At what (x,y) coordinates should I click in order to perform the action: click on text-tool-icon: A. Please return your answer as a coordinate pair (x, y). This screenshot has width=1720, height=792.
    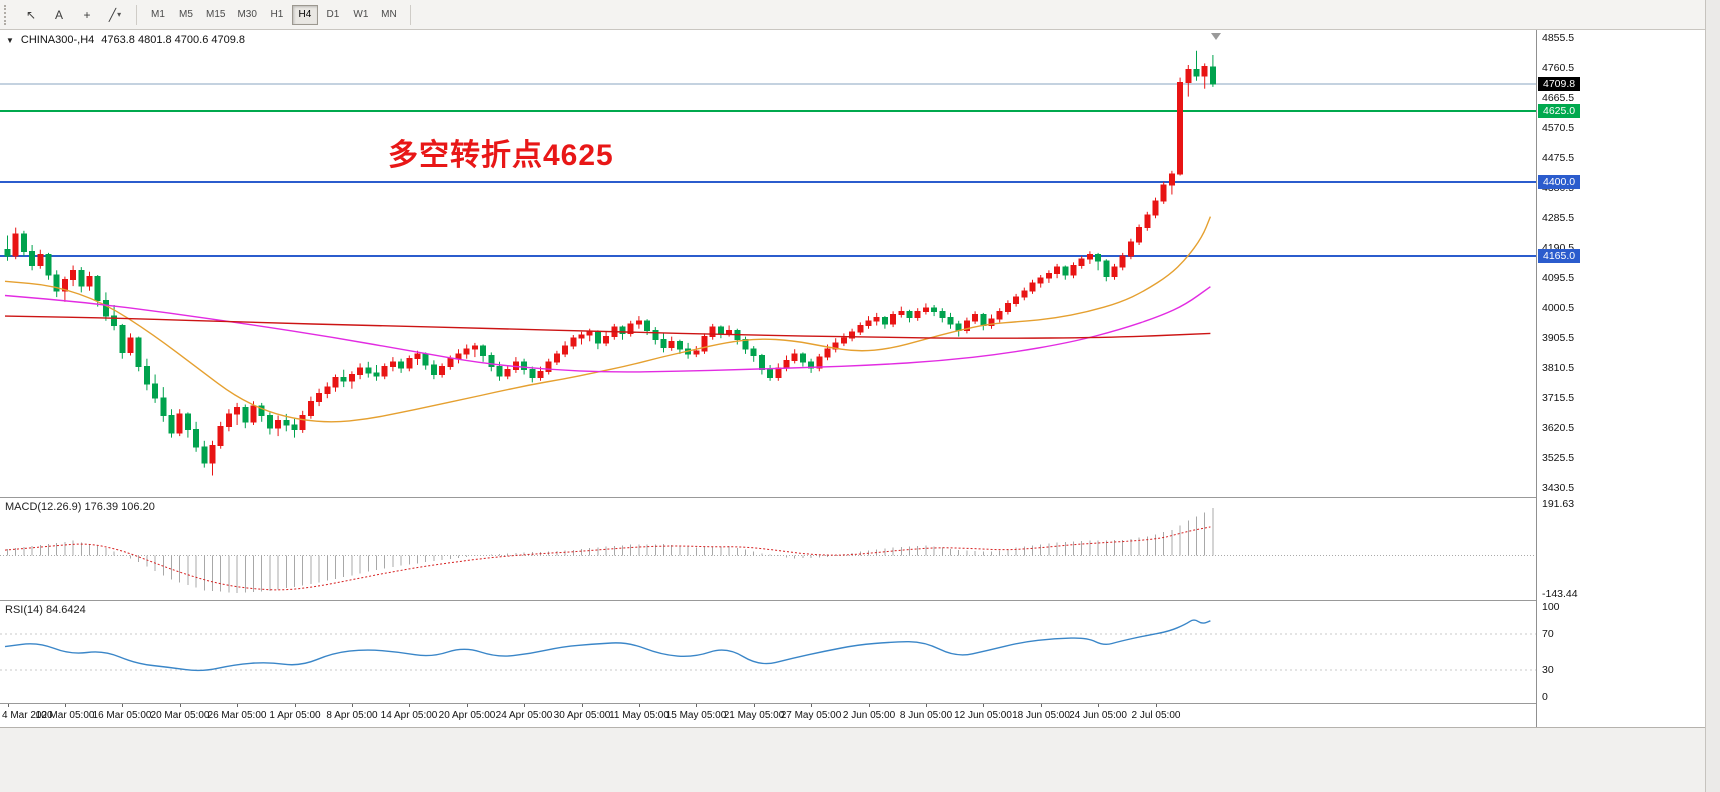
    Looking at the image, I should click on (58, 14).